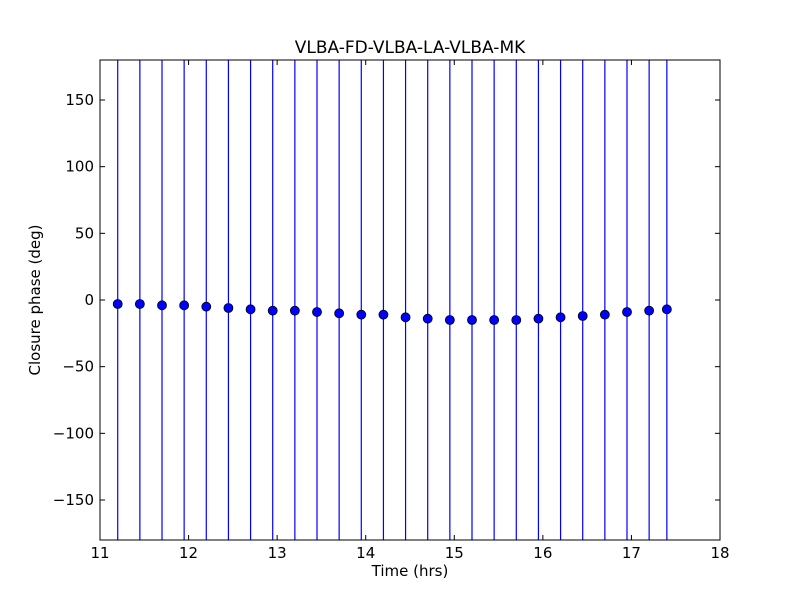 The height and width of the screenshot is (600, 800). Describe the element at coordinates (84, 233) in the screenshot. I see `y-tick-label: 50` at that location.